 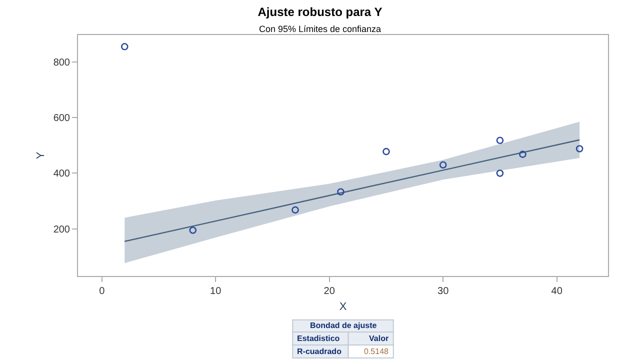 What do you see at coordinates (330, 291) in the screenshot?
I see `x-tick-label: 20` at bounding box center [330, 291].